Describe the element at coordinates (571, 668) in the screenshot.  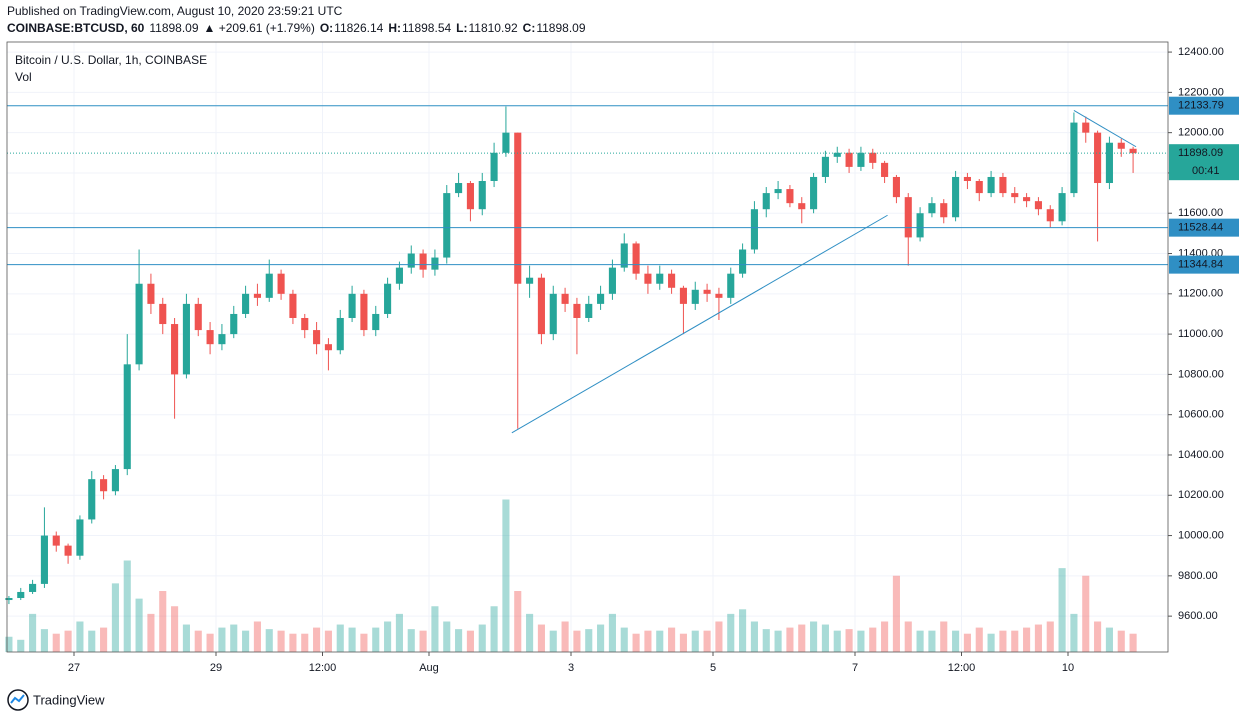
I see `x-tick-label: 3` at that location.